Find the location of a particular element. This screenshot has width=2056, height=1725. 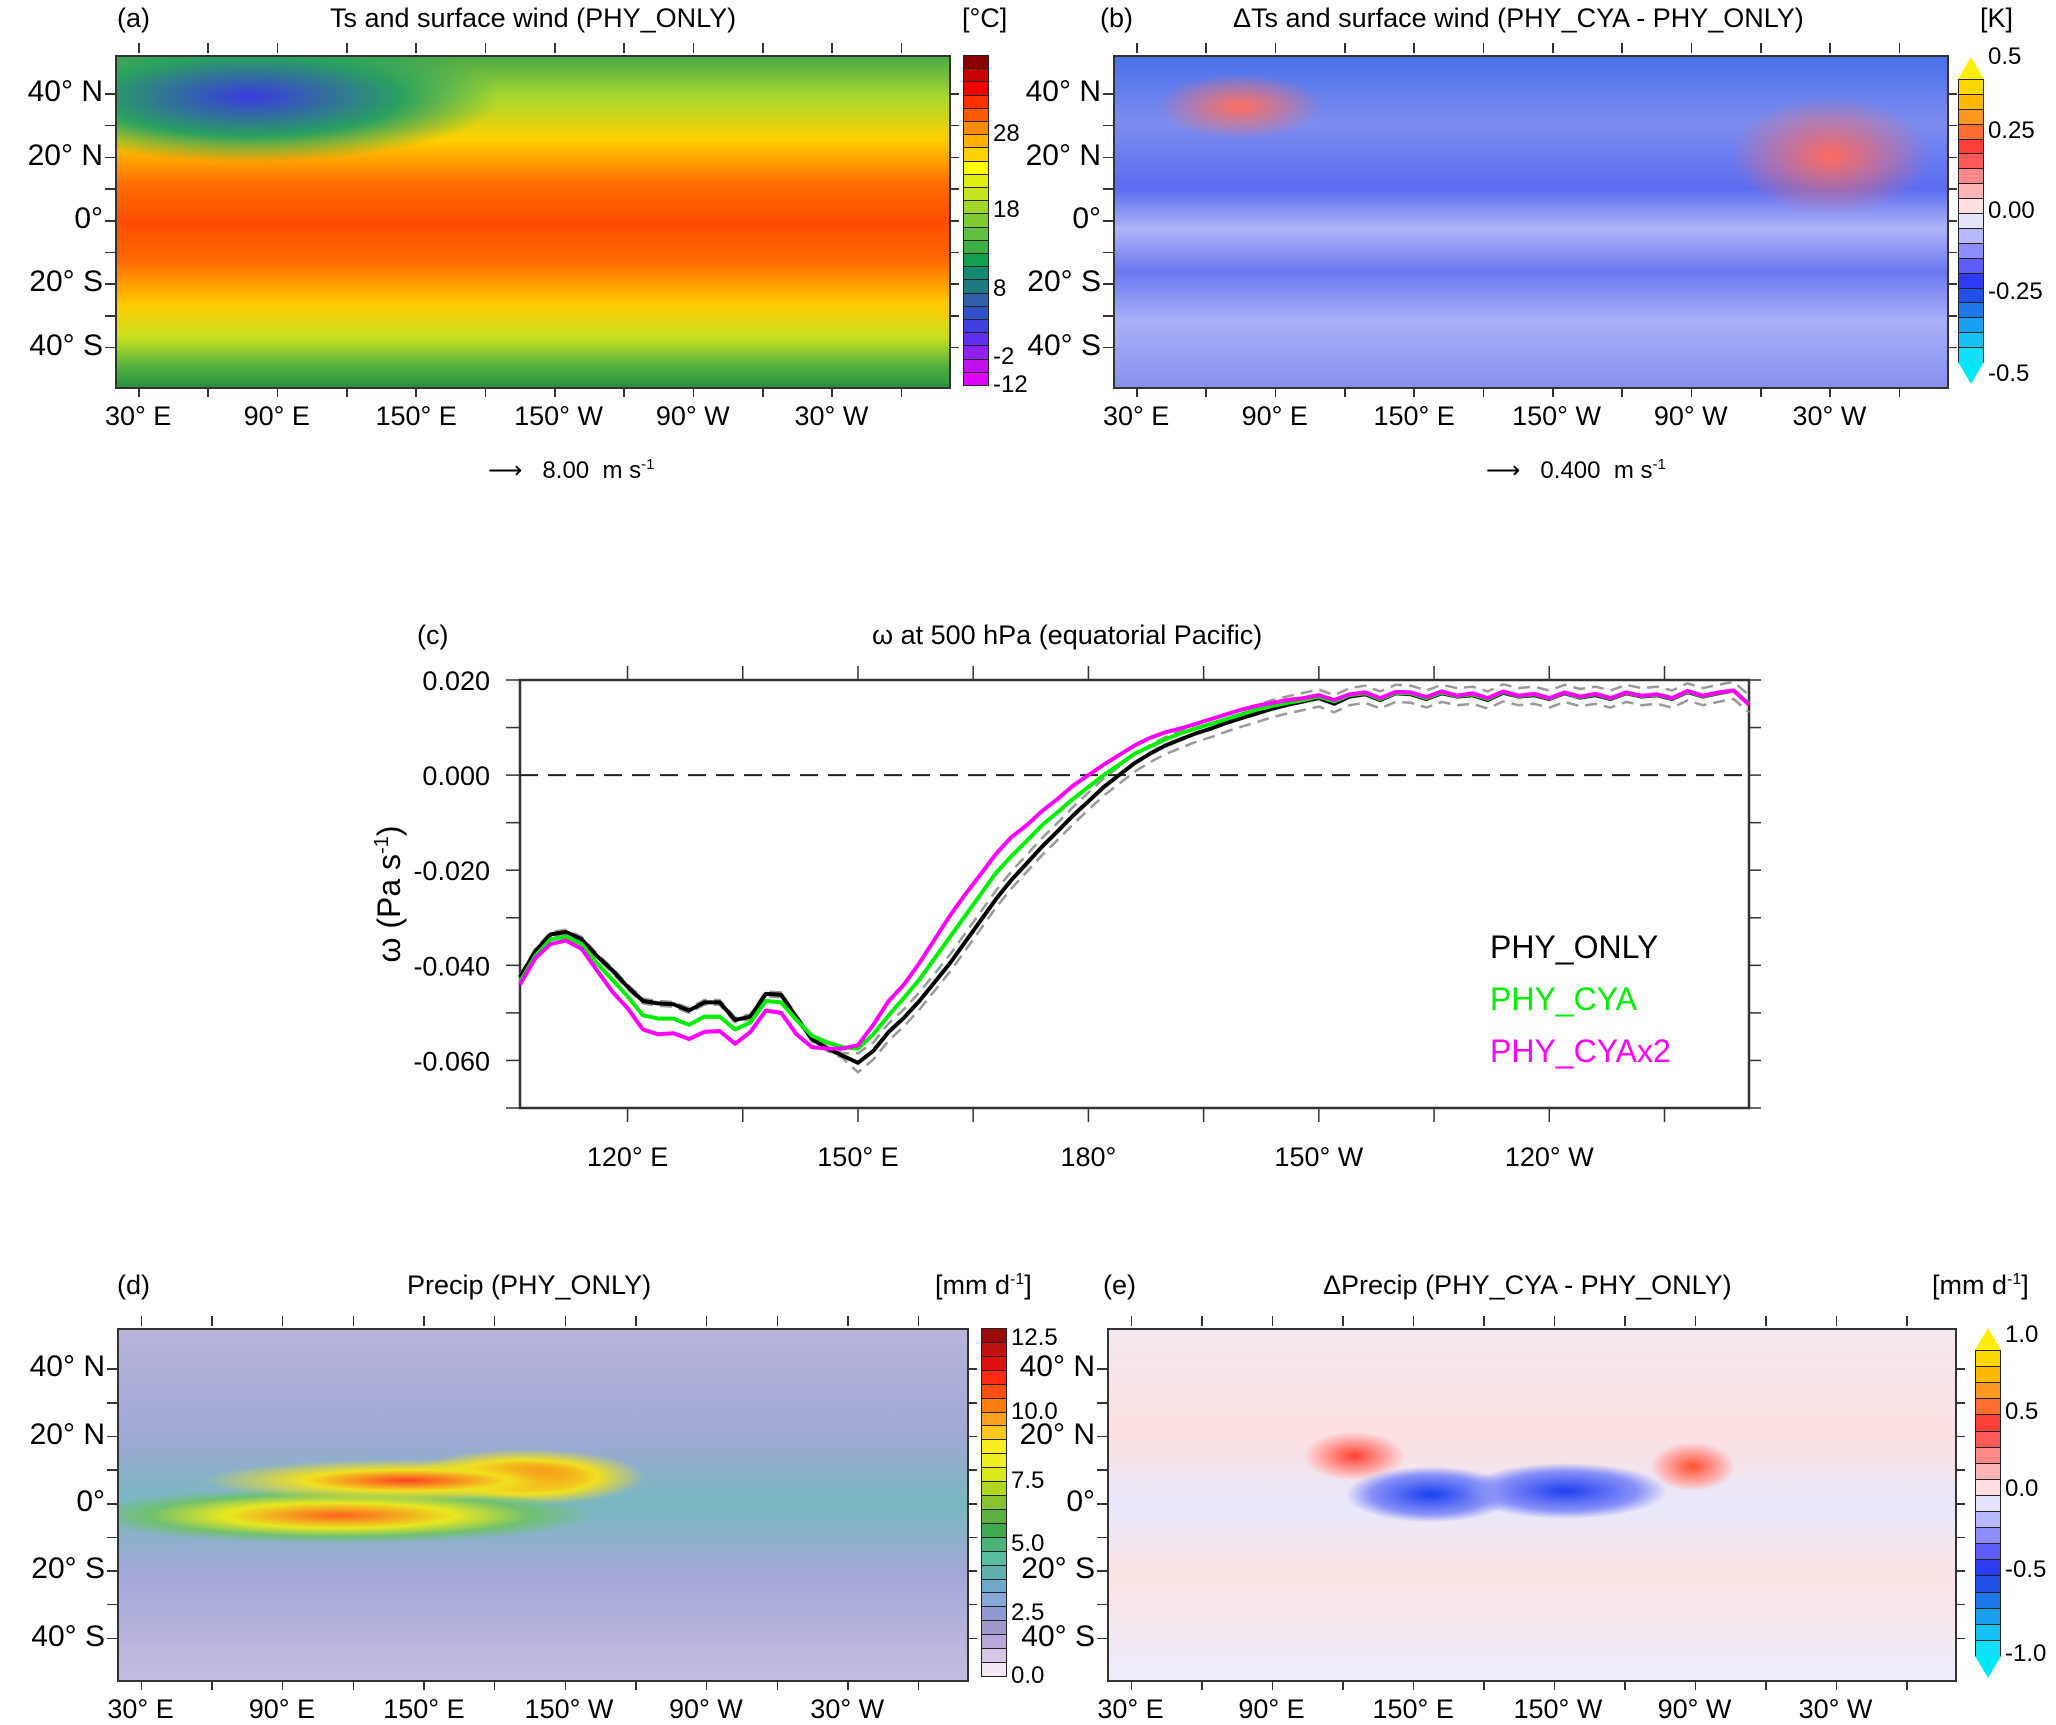

colorbar-bottom-triangle is located at coordinates (1971, 373).